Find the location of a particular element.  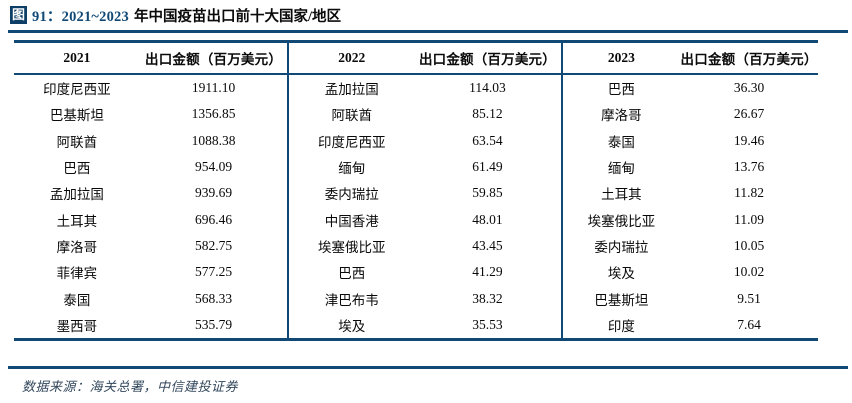

table-row: 埃及 35.53 is located at coordinates (424, 325).